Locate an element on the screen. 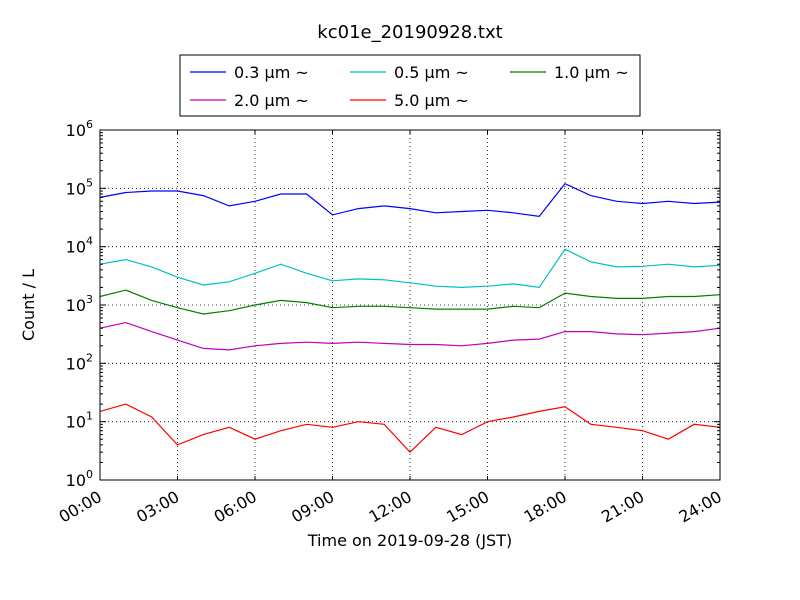 The width and height of the screenshot is (800, 600). y-axis-label: Count / L is located at coordinates (28, 305).